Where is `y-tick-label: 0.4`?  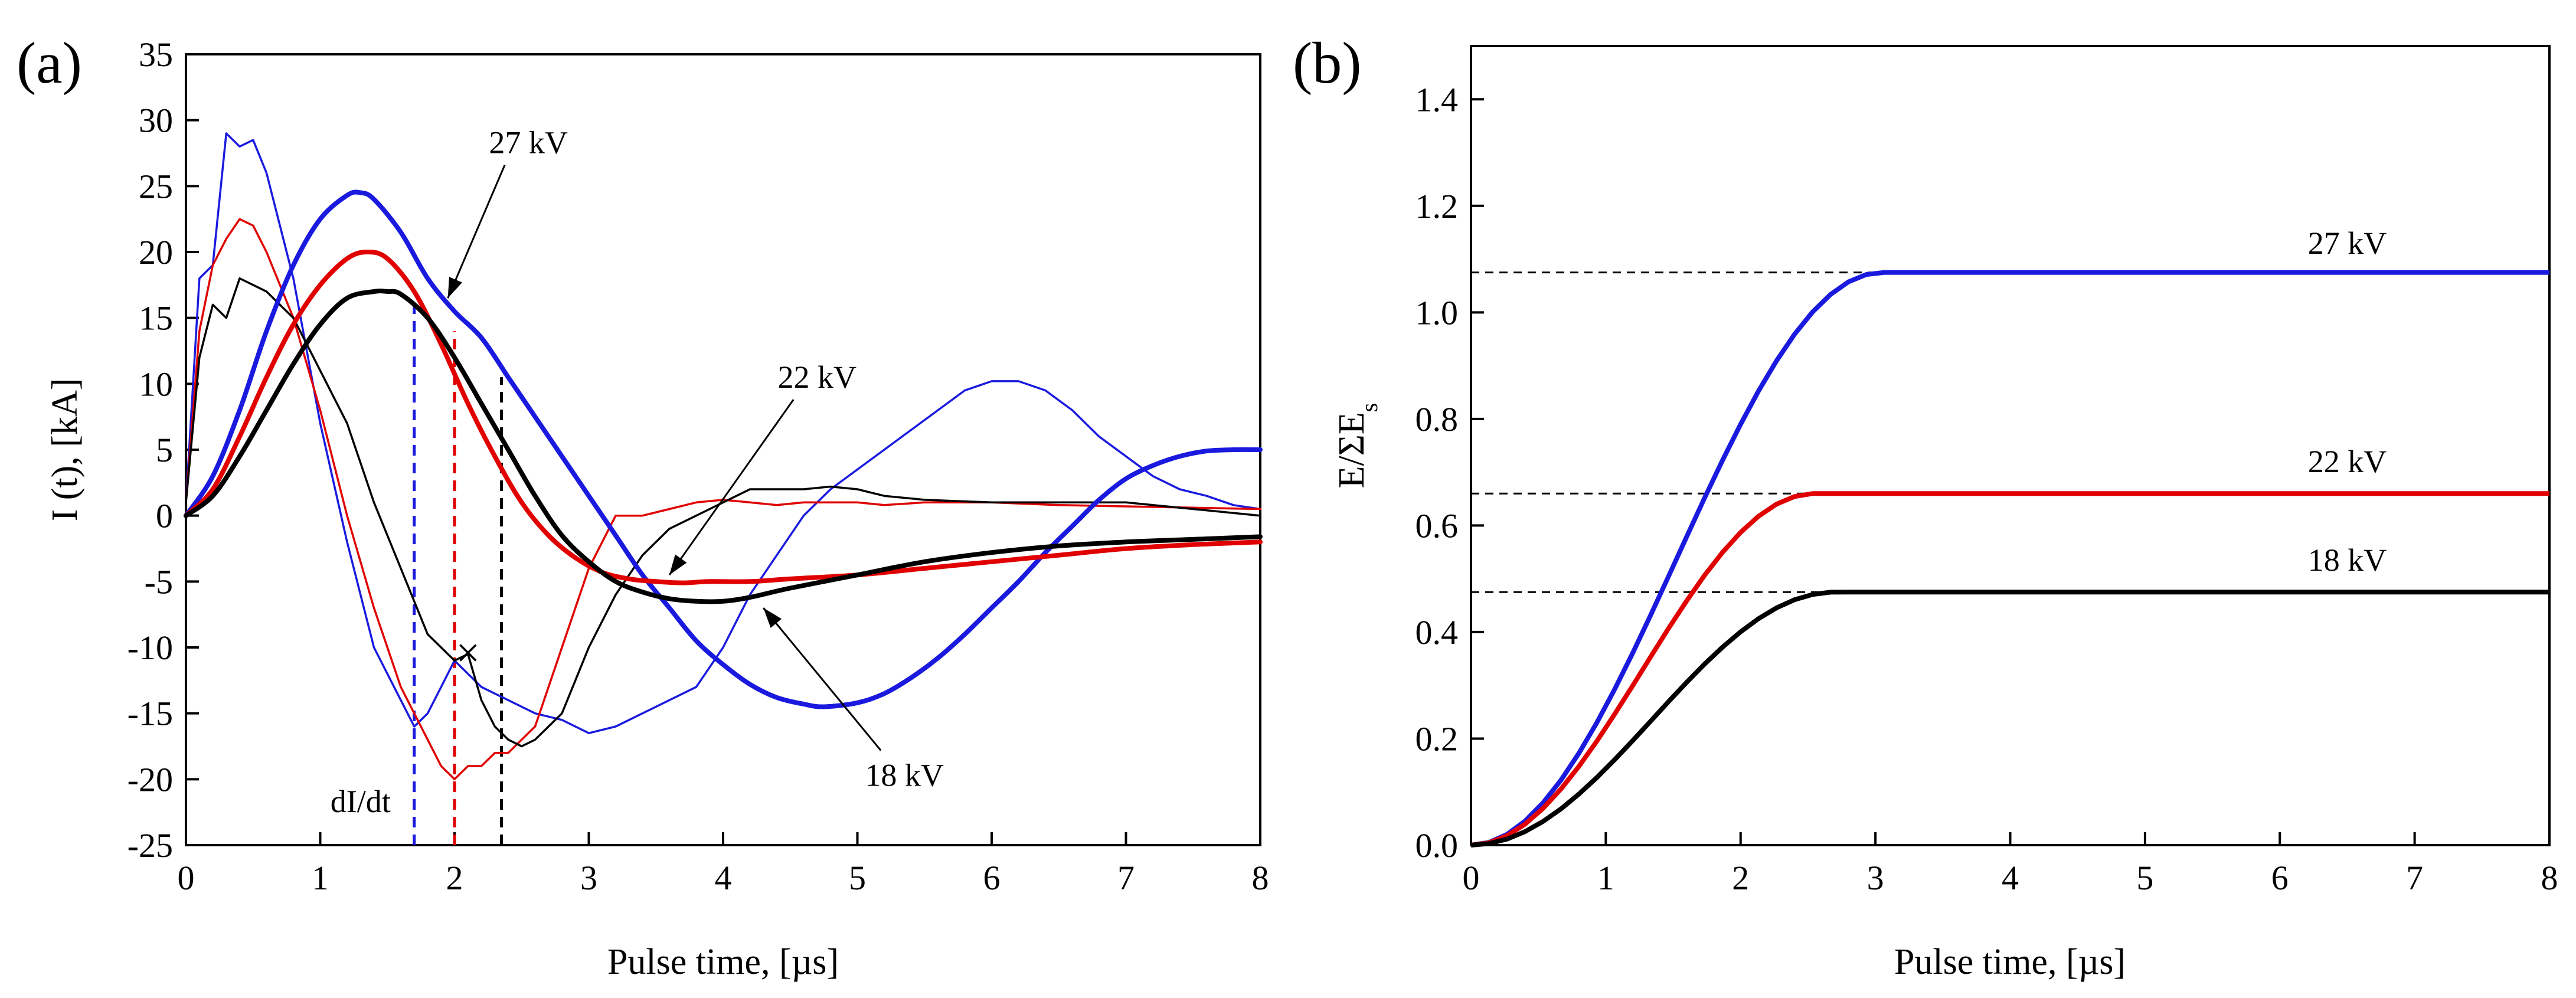
y-tick-label: 0.4 is located at coordinates (1437, 632).